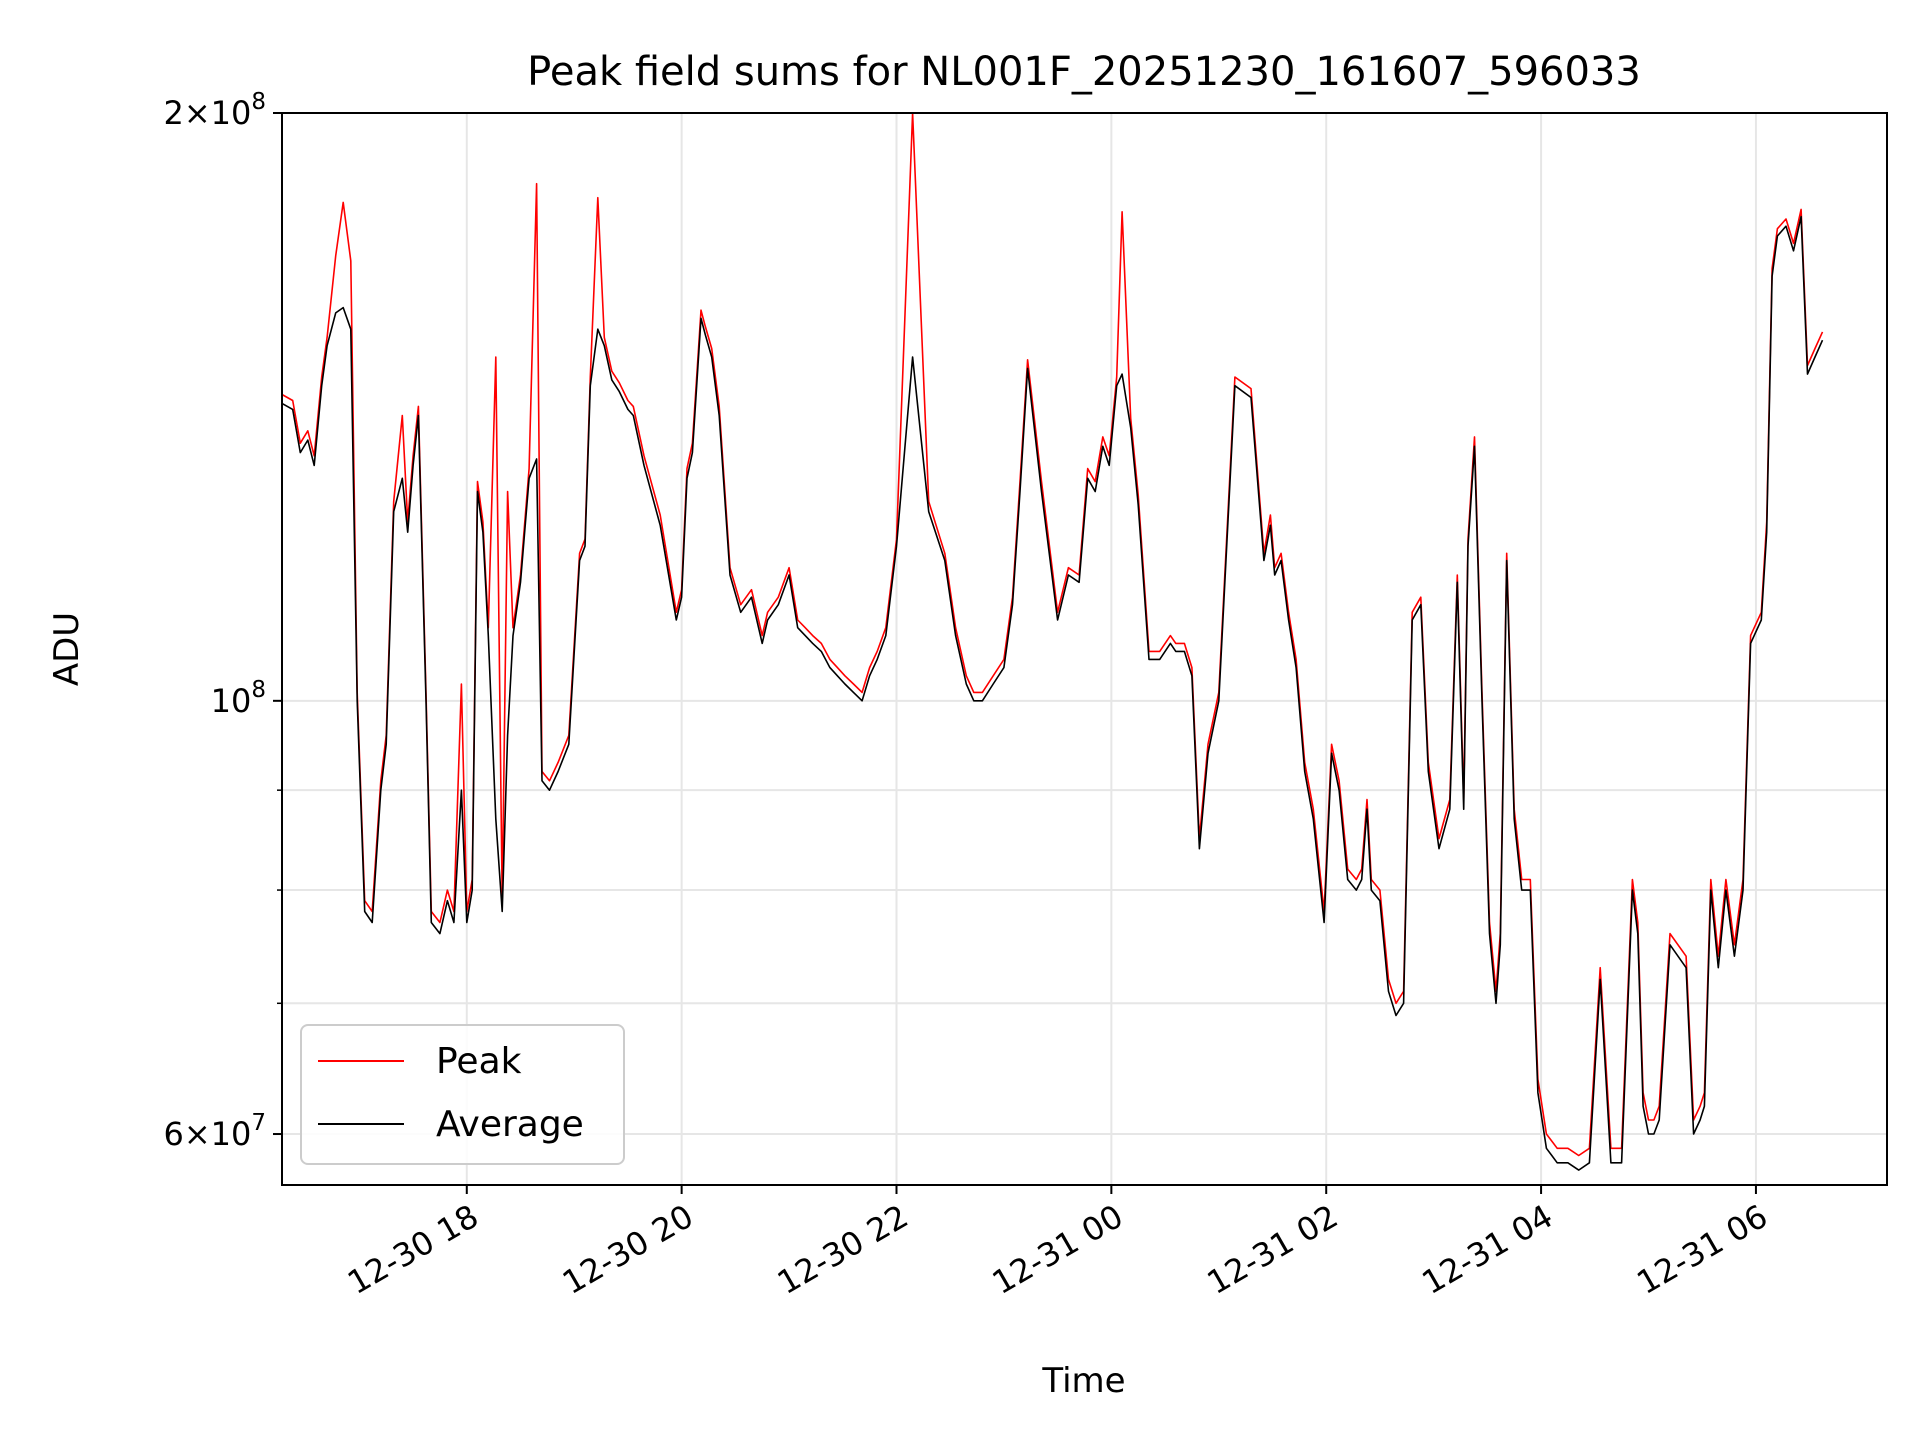 This screenshot has height=1440, width=1920. Describe the element at coordinates (258, 1123) in the screenshot. I see `y-tick-label-exponent: 7` at that location.